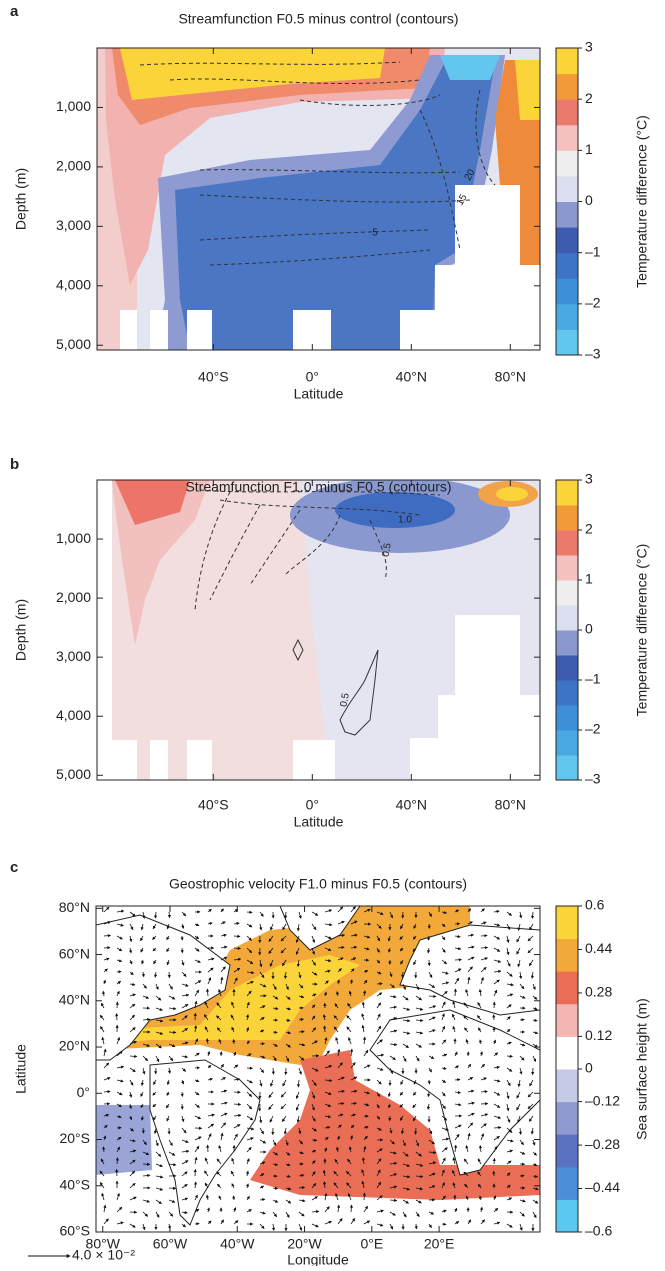 Image resolution: width=665 pixels, height=1271 pixels. I want to click on x-tick-label: 0°, so click(312, 377).